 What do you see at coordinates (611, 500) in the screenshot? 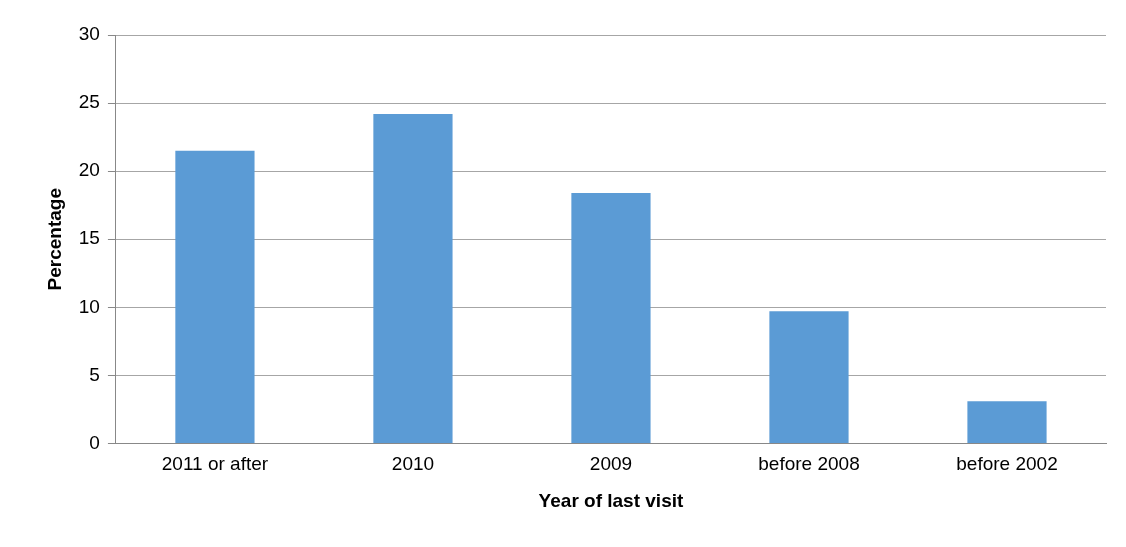
I see `x-axis-title: Year of last visit` at bounding box center [611, 500].